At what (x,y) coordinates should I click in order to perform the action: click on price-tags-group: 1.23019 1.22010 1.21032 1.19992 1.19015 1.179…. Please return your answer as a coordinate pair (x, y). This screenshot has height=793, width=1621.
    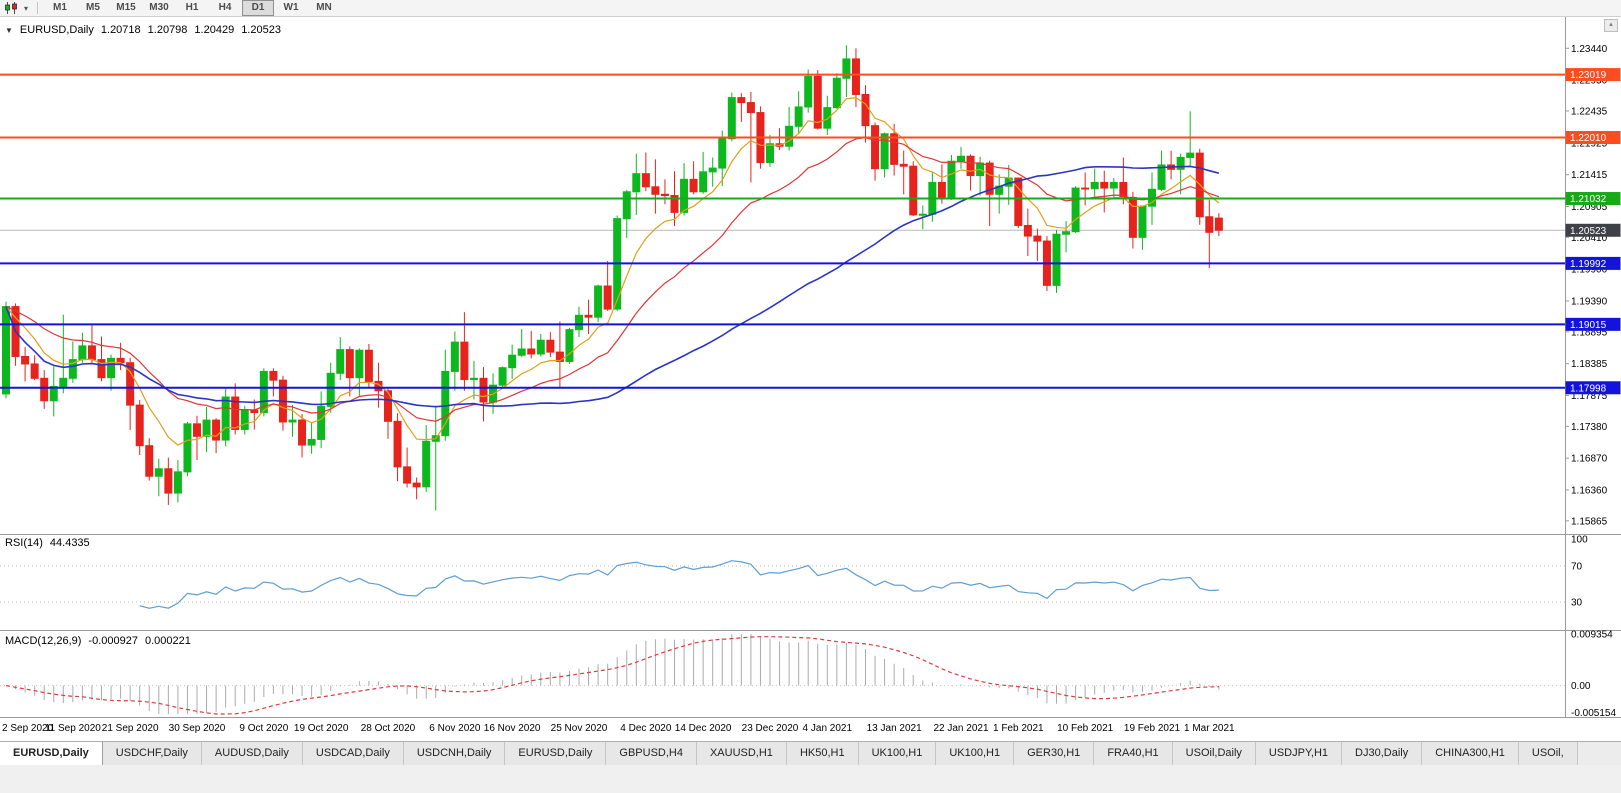
    Looking at the image, I should click on (1593, 231).